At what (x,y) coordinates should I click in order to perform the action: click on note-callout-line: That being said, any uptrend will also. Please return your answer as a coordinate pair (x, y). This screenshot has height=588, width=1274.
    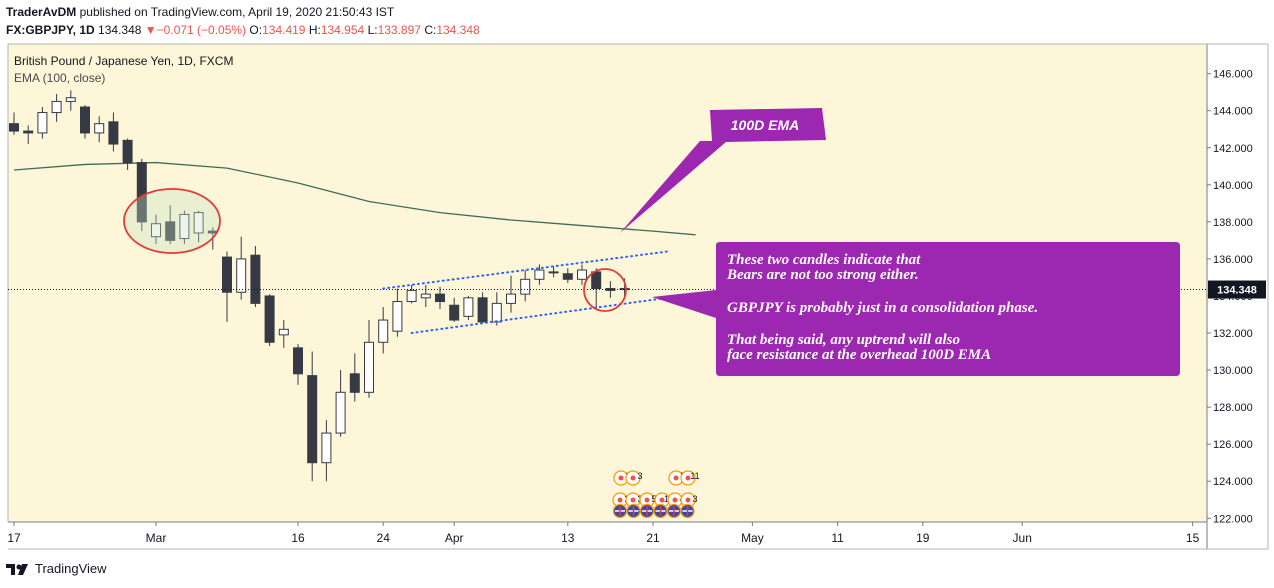
    Looking at the image, I should click on (843, 340).